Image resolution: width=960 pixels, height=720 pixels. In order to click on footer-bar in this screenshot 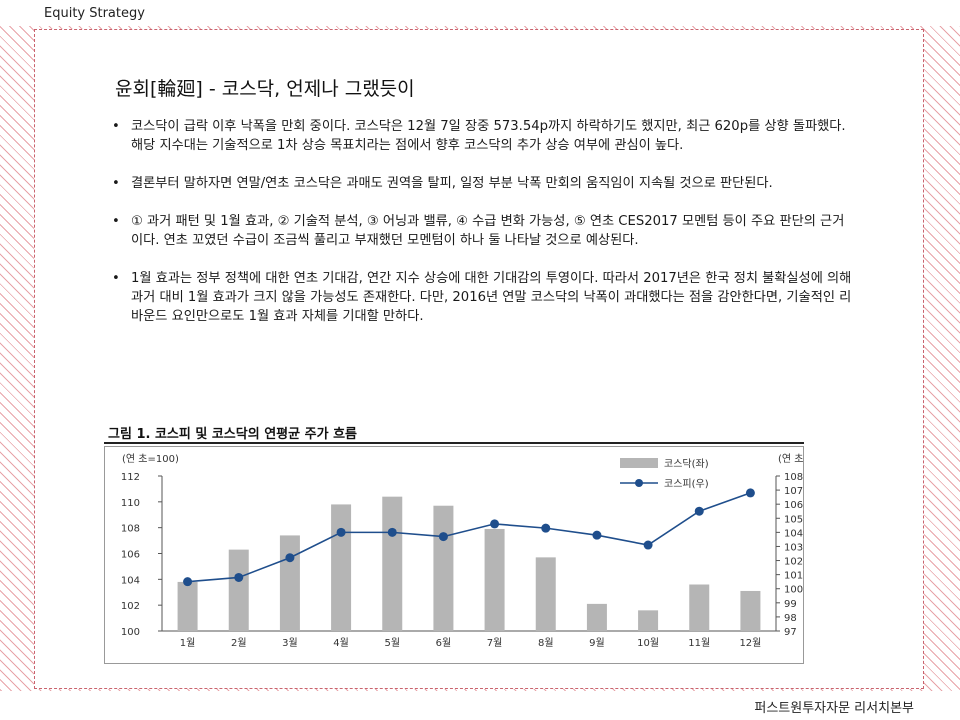, I will do `click(480, 705)`.